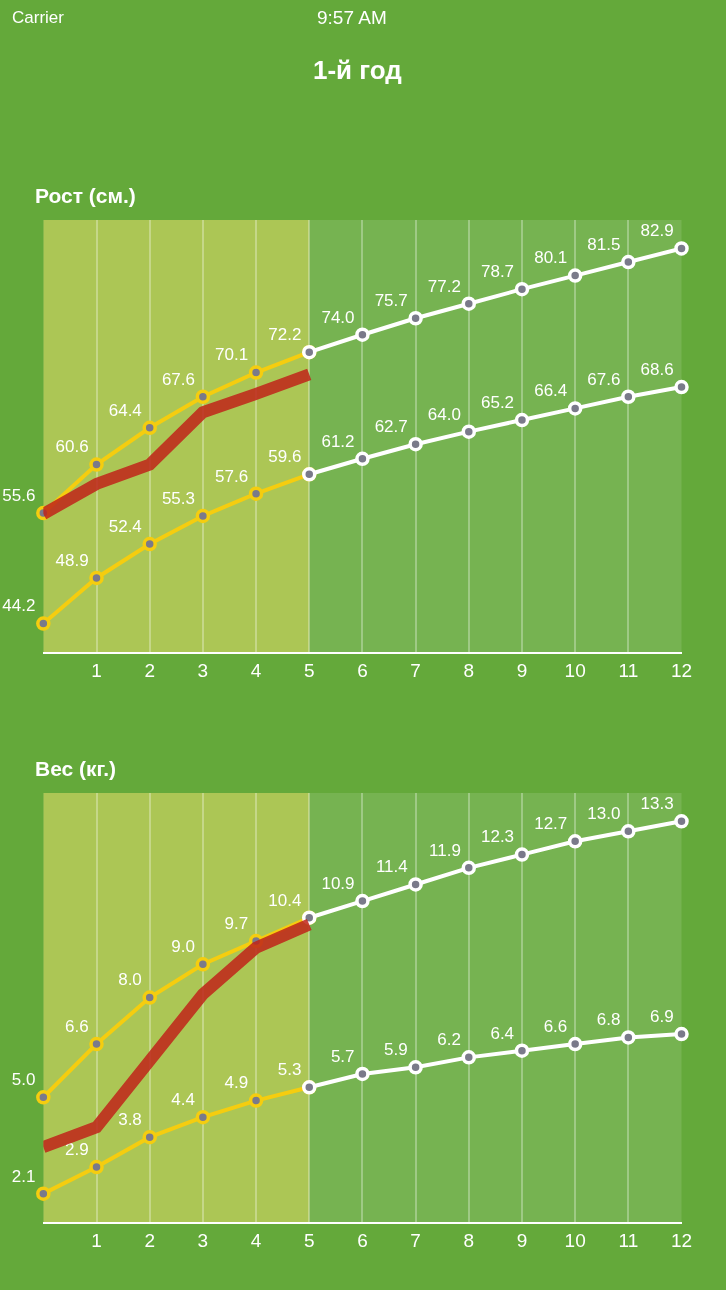  What do you see at coordinates (285, 335) in the screenshot?
I see `data-label: 72.2` at bounding box center [285, 335].